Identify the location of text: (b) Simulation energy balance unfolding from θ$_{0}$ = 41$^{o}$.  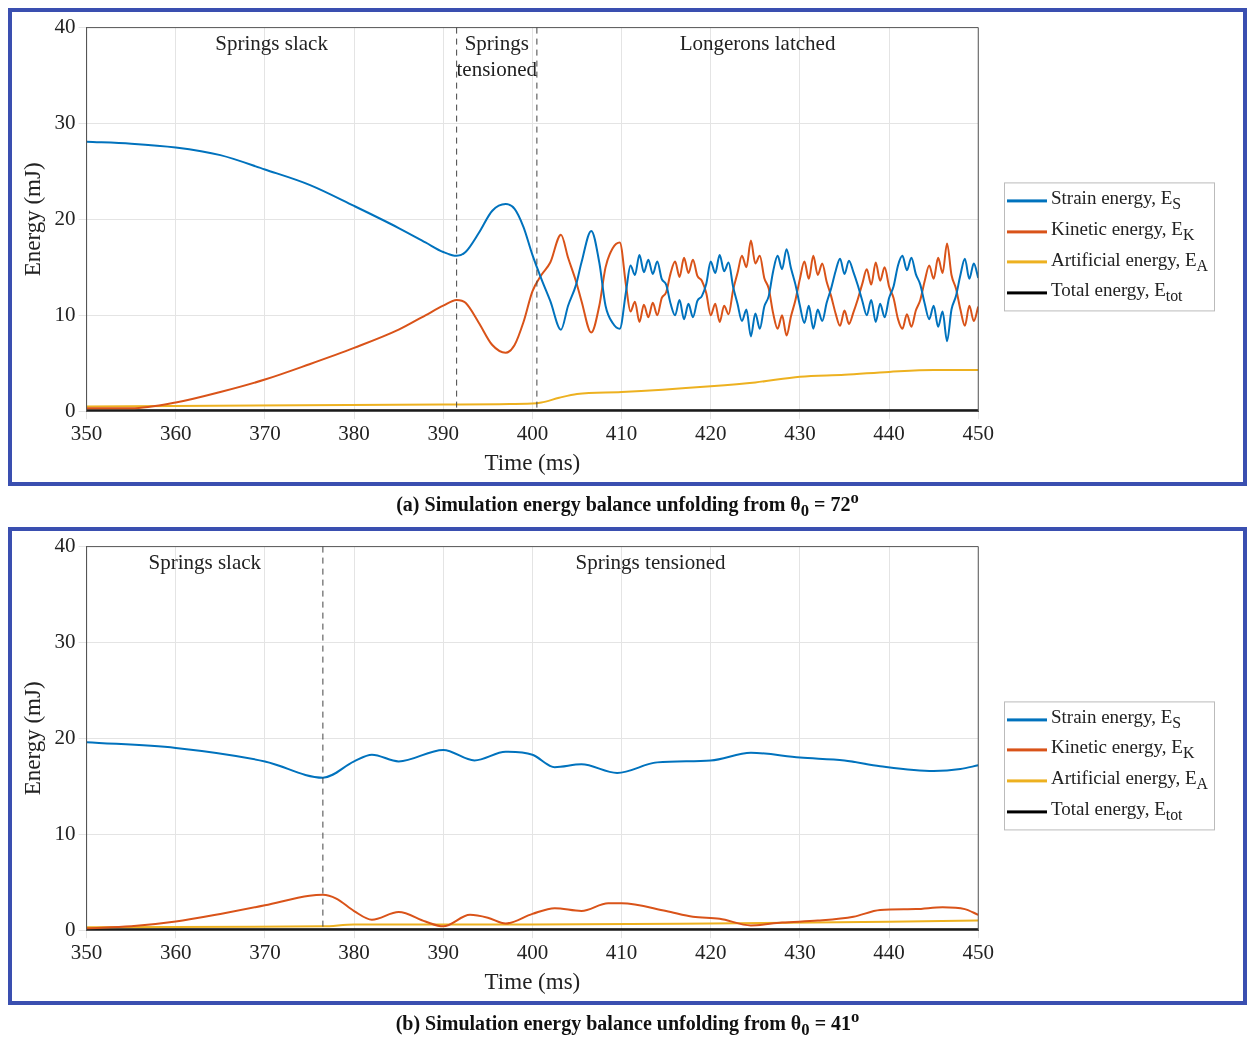
(627, 1023).